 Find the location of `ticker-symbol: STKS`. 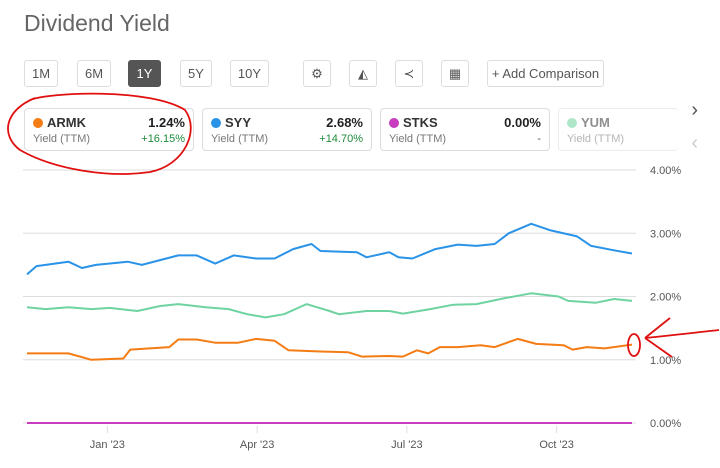

ticker-symbol: STKS is located at coordinates (420, 122).